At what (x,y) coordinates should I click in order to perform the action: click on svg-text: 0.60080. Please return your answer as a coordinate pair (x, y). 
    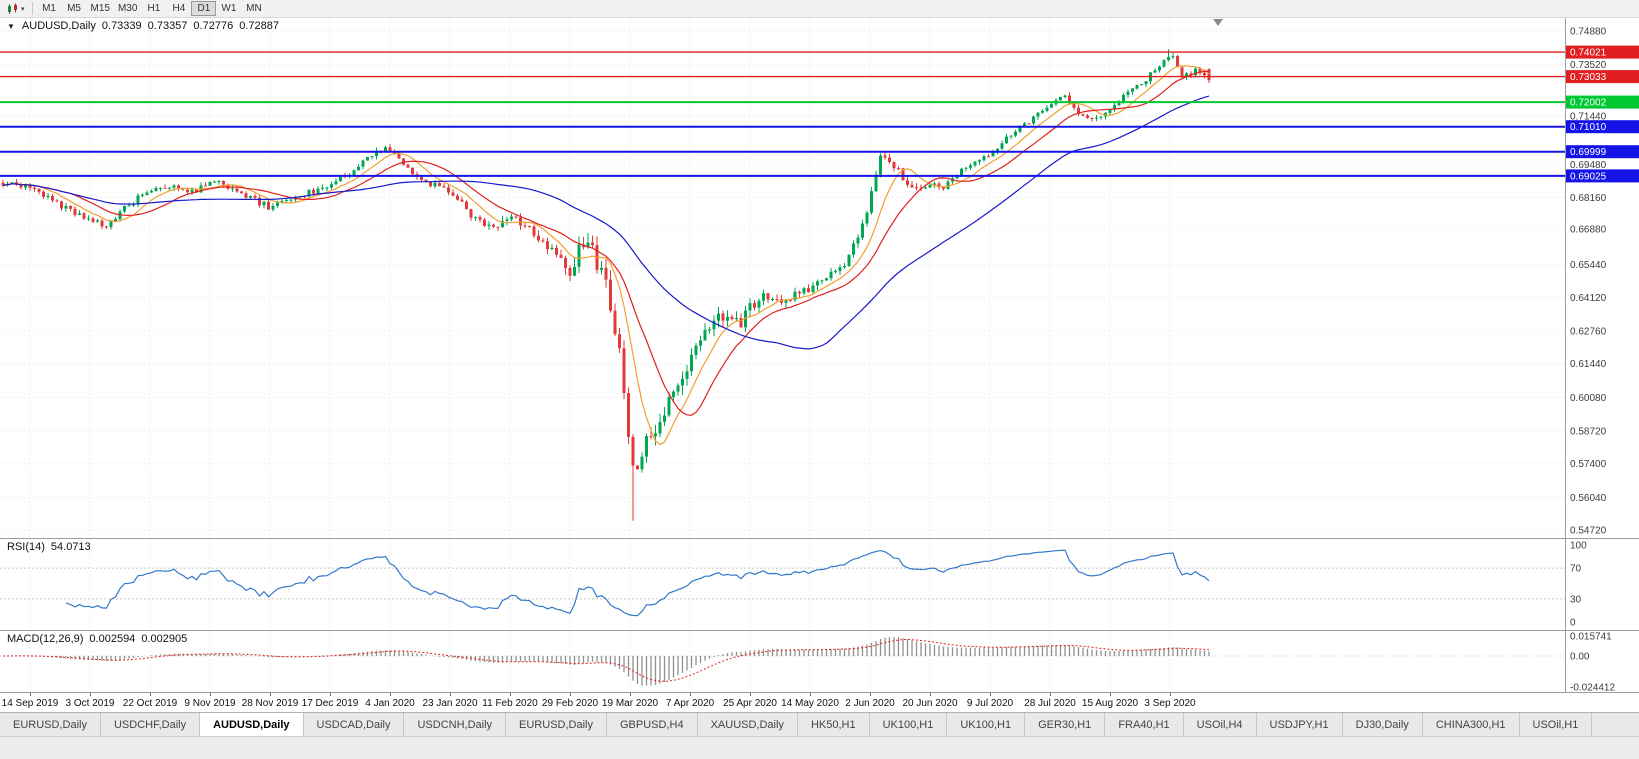
    Looking at the image, I should click on (1588, 398).